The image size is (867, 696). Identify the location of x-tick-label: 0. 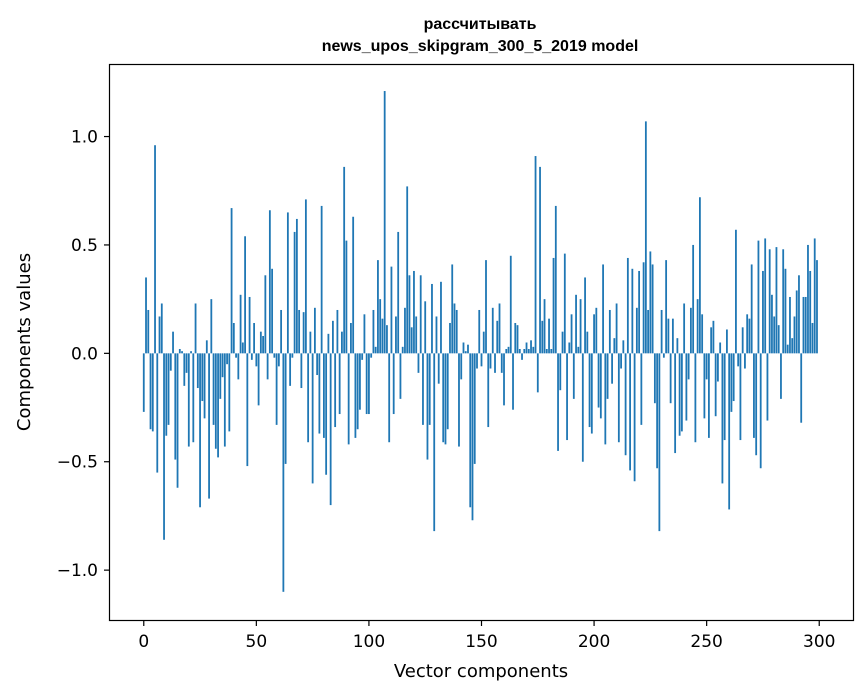
(143, 642).